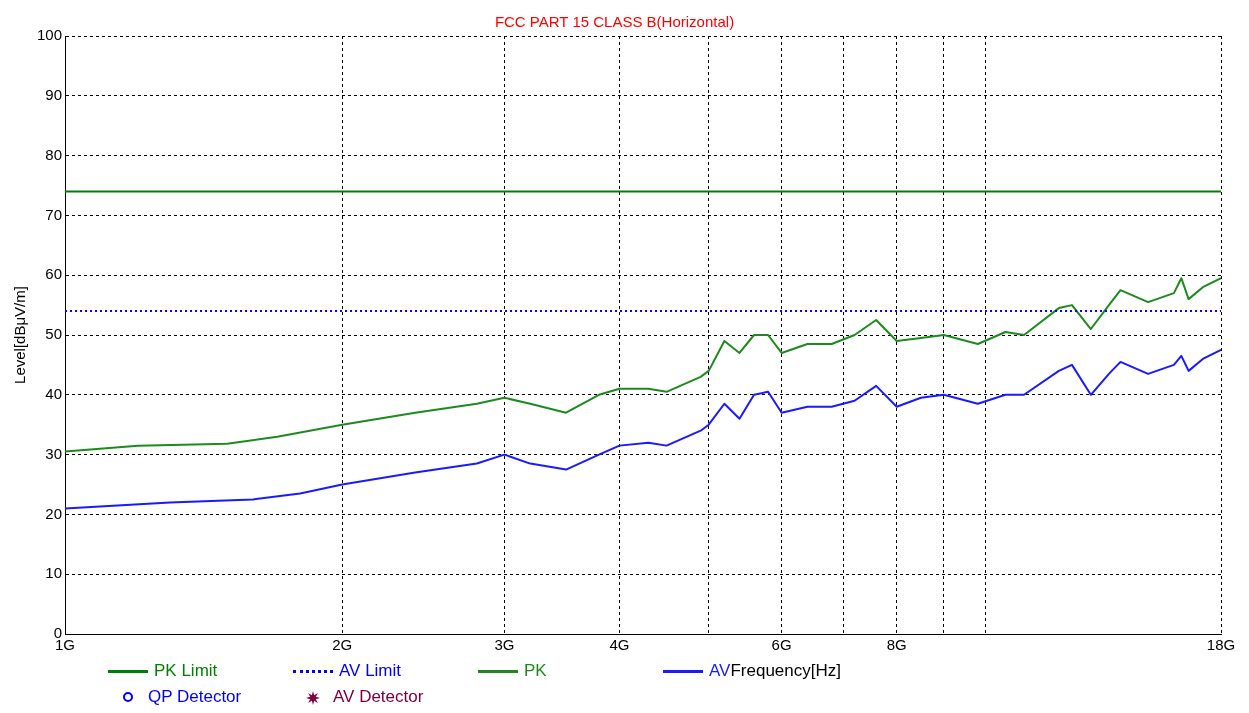 This screenshot has width=1249, height=713. What do you see at coordinates (535, 671) in the screenshot?
I see `legend-label: PK` at bounding box center [535, 671].